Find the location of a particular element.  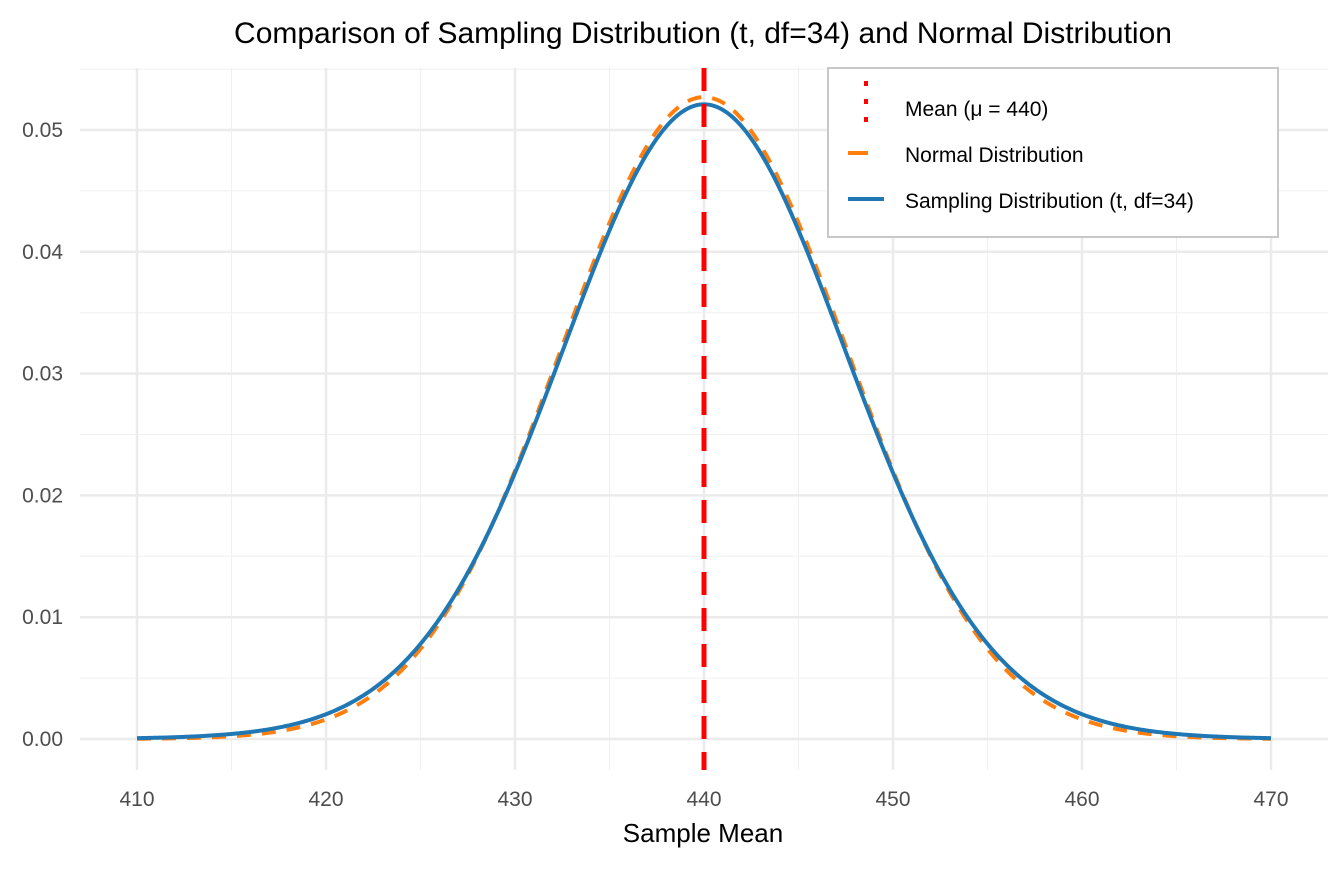

x-tick-label: 460 is located at coordinates (1081, 799).